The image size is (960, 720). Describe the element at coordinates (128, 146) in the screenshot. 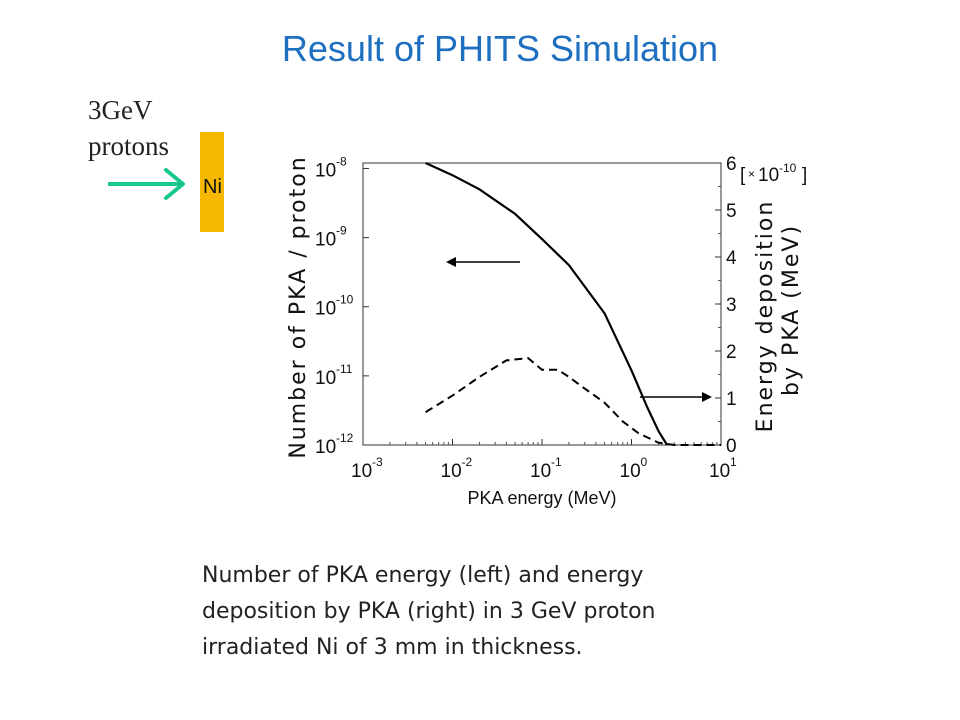

I see `beam-particle: protons` at that location.